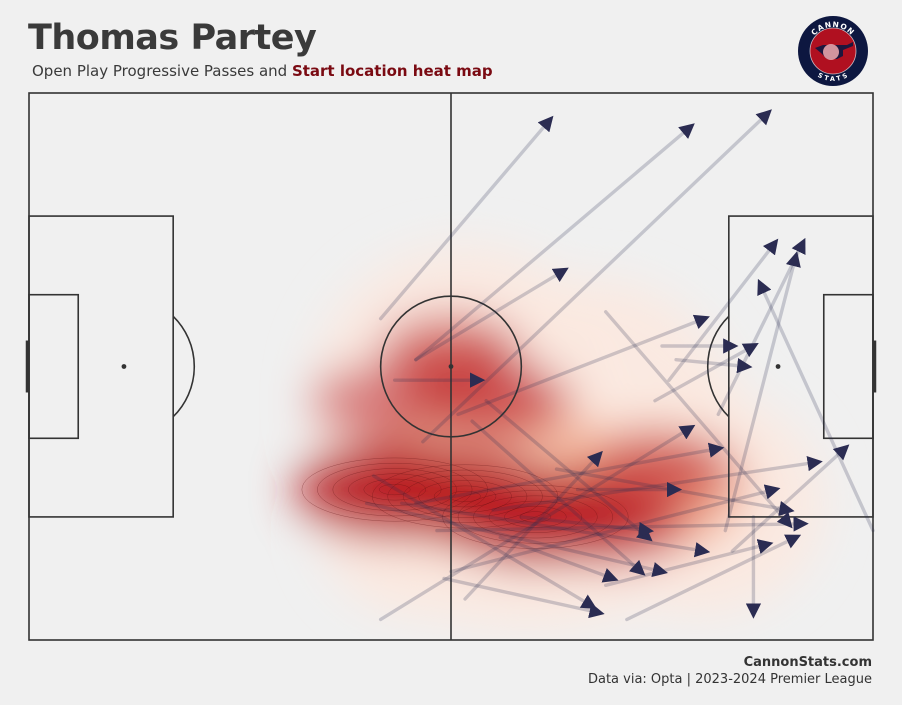  I want to click on left-six-yard-box, so click(54, 366).